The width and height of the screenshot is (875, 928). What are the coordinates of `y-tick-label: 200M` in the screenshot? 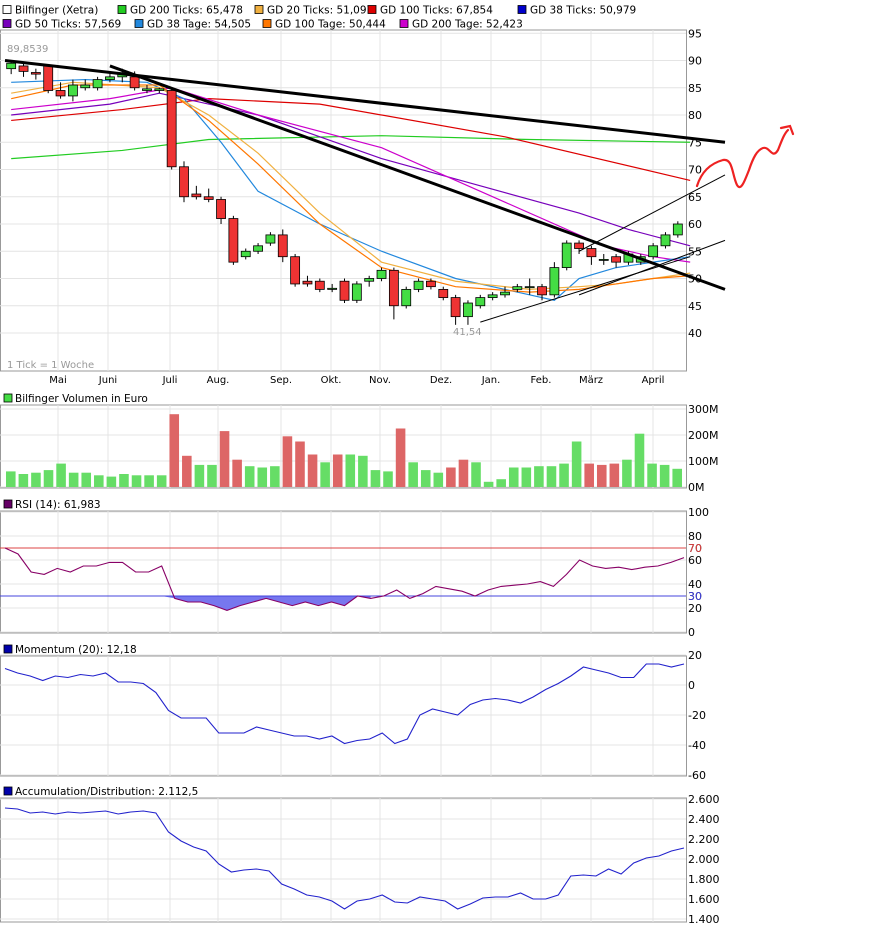 It's located at (703, 435).